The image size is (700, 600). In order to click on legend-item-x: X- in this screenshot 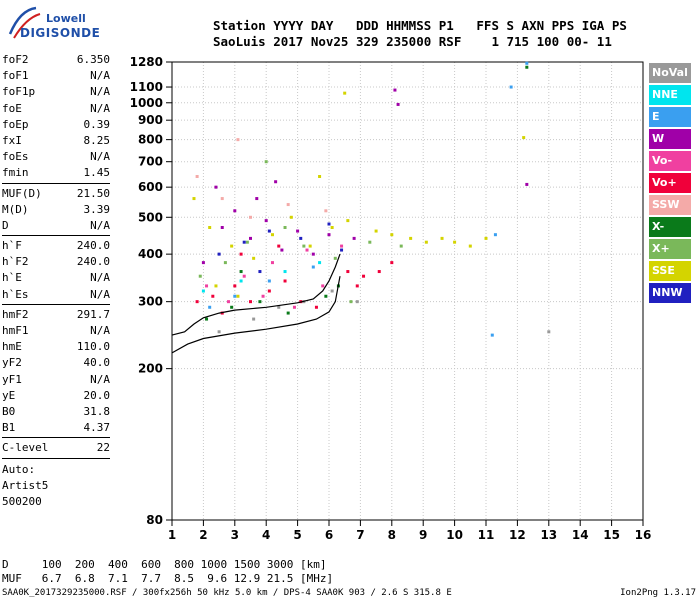, I will do `click(670, 227)`.